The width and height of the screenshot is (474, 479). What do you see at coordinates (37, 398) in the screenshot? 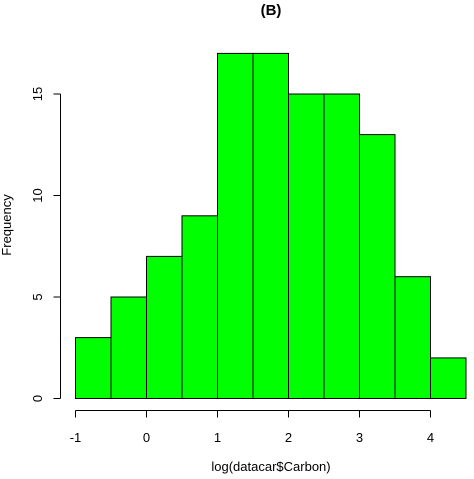
I see `y-tick-label: 0` at bounding box center [37, 398].